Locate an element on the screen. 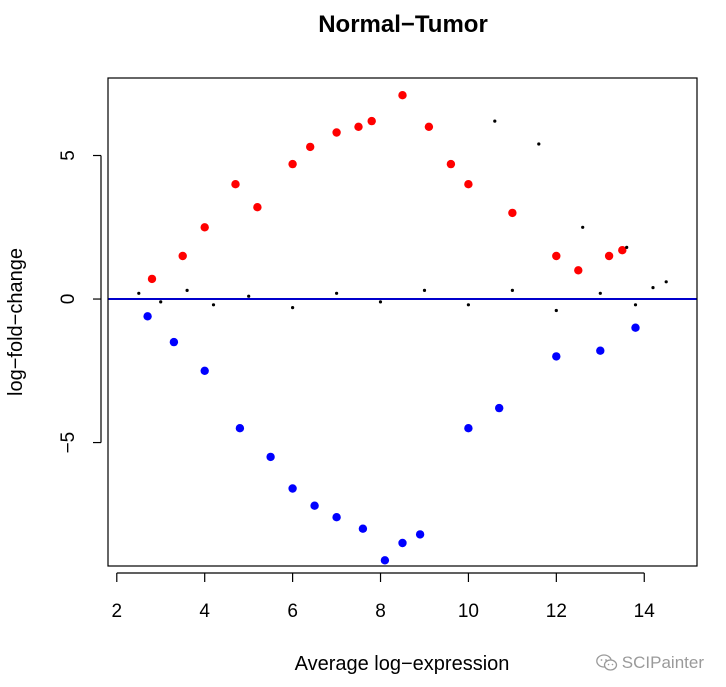 This screenshot has height=687, width=726. y-axis-label: log−fold−change is located at coordinates (16, 322).